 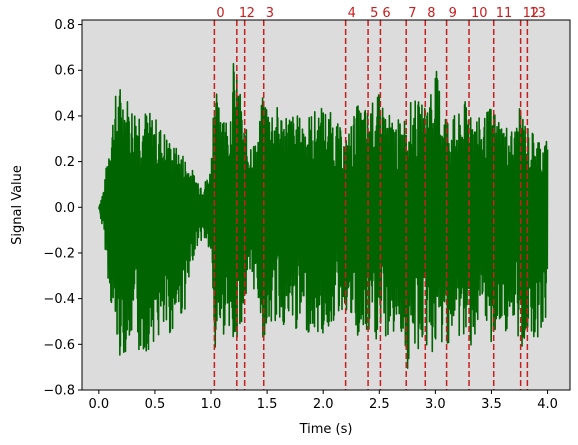 What do you see at coordinates (435, 404) in the screenshot?
I see `x-tick-label: 3.0` at bounding box center [435, 404].